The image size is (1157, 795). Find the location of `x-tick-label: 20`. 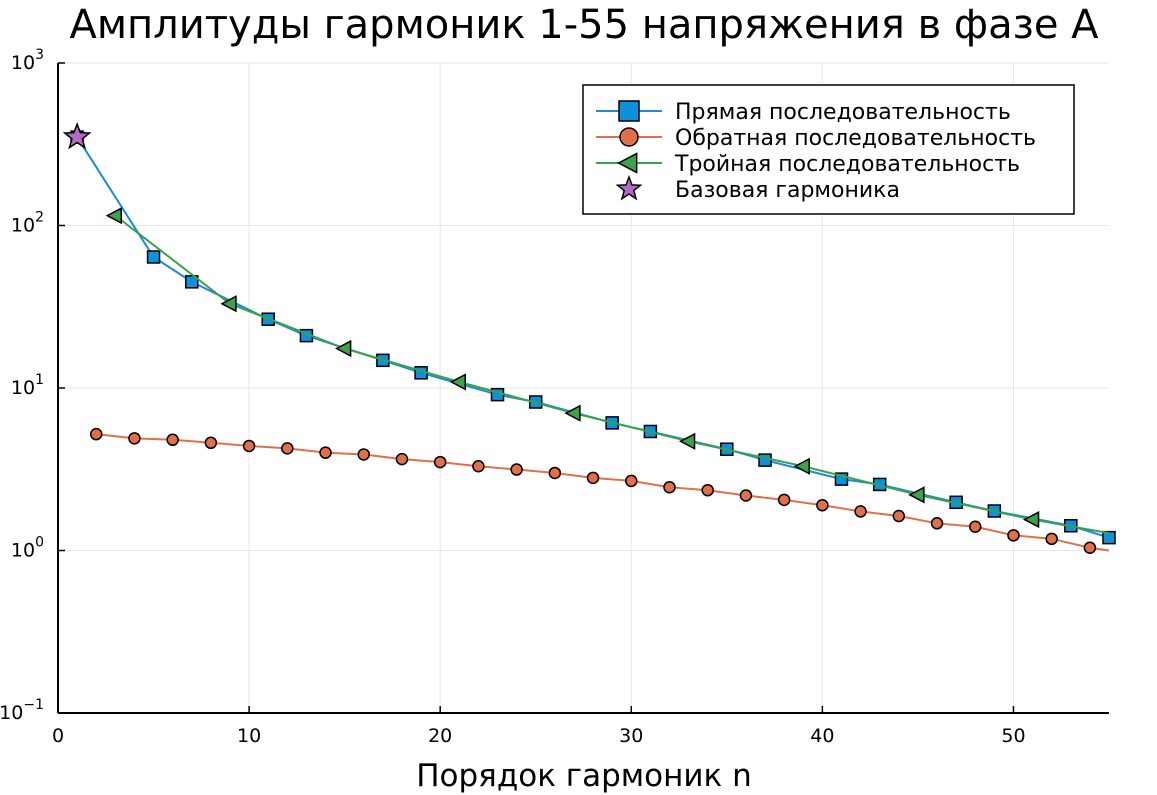

x-tick-label: 20 is located at coordinates (440, 736).